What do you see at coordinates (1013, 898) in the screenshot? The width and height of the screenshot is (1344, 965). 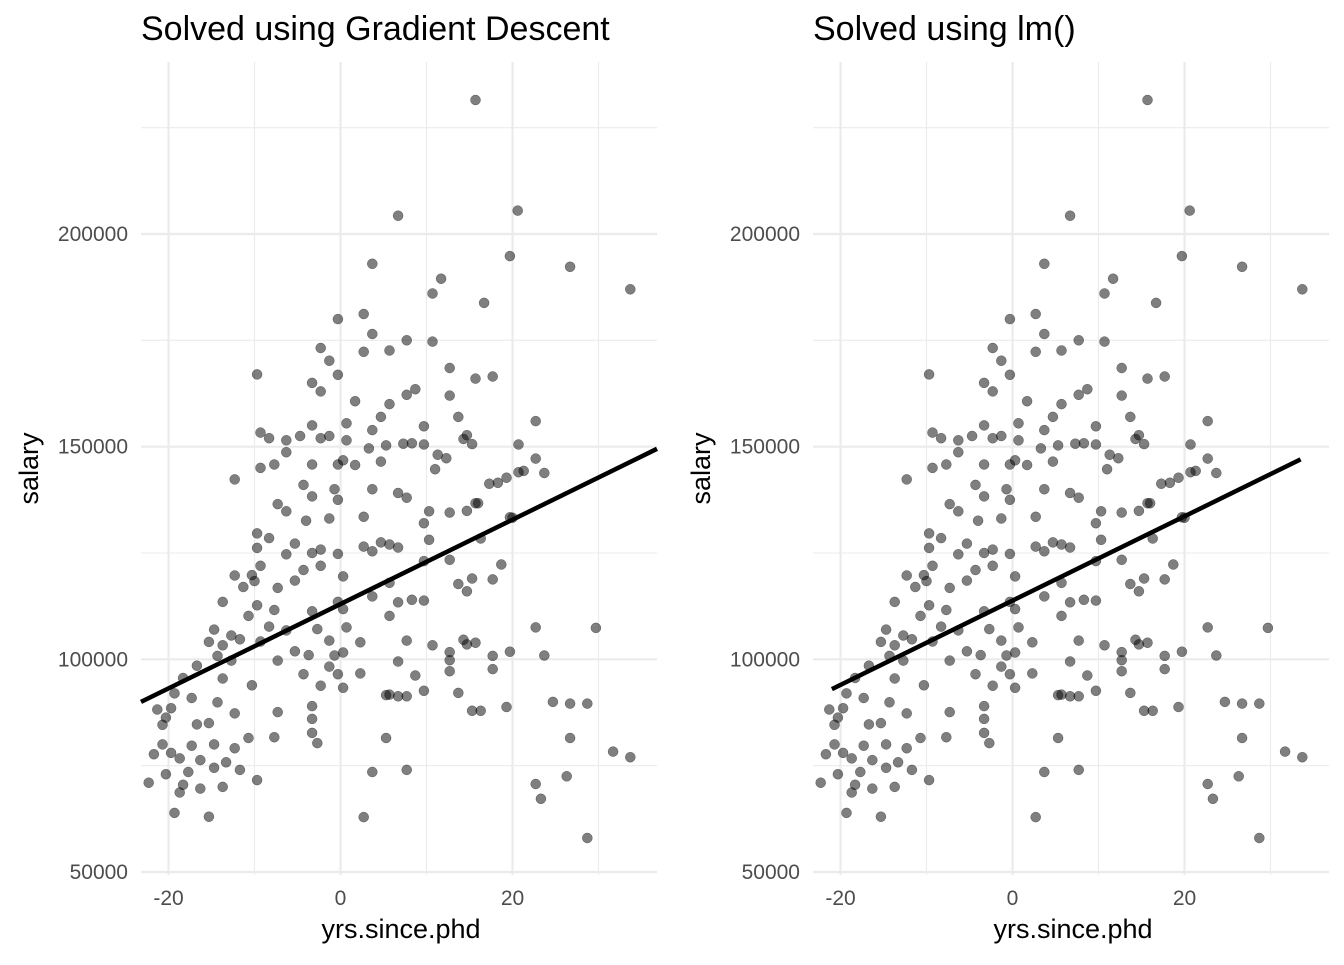 I see `x-tick-label: 0` at bounding box center [1013, 898].